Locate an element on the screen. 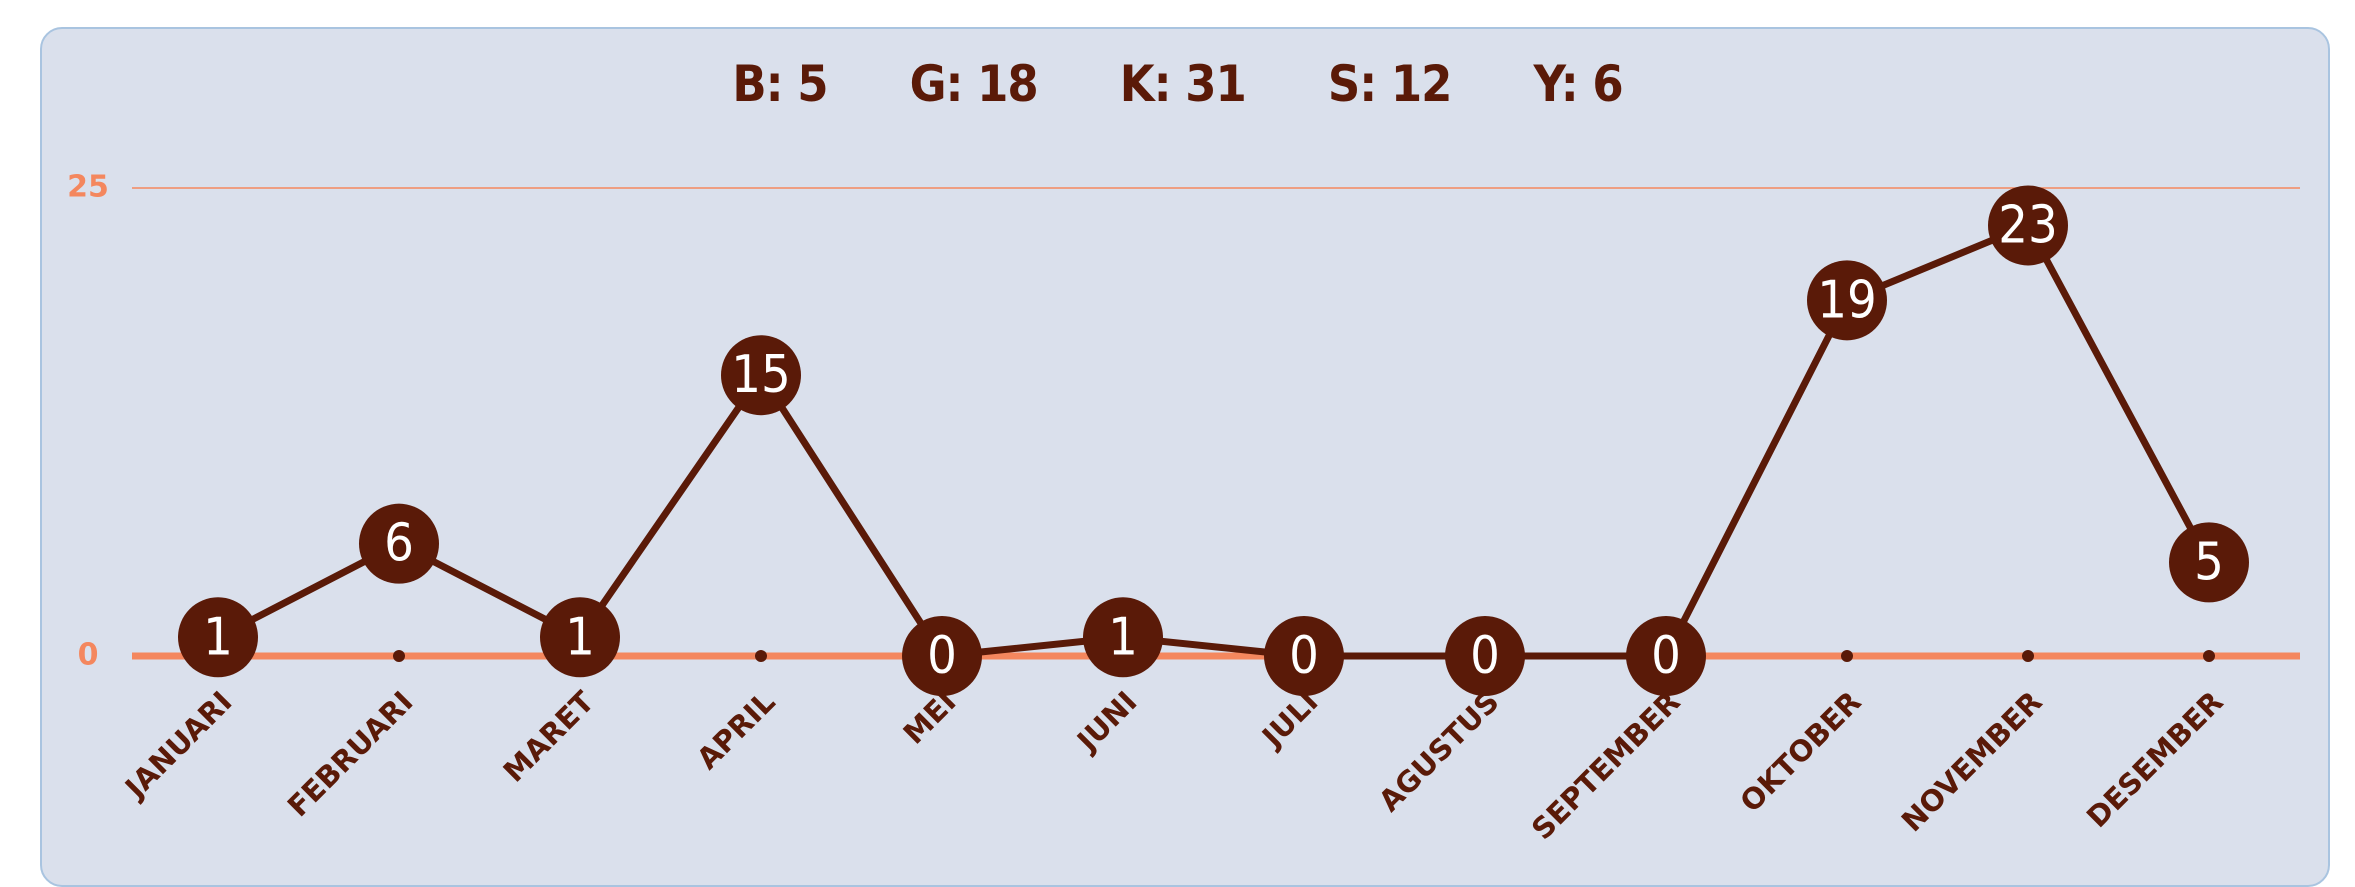 This screenshot has width=2355, height=887. value-label: 15 is located at coordinates (761, 375).